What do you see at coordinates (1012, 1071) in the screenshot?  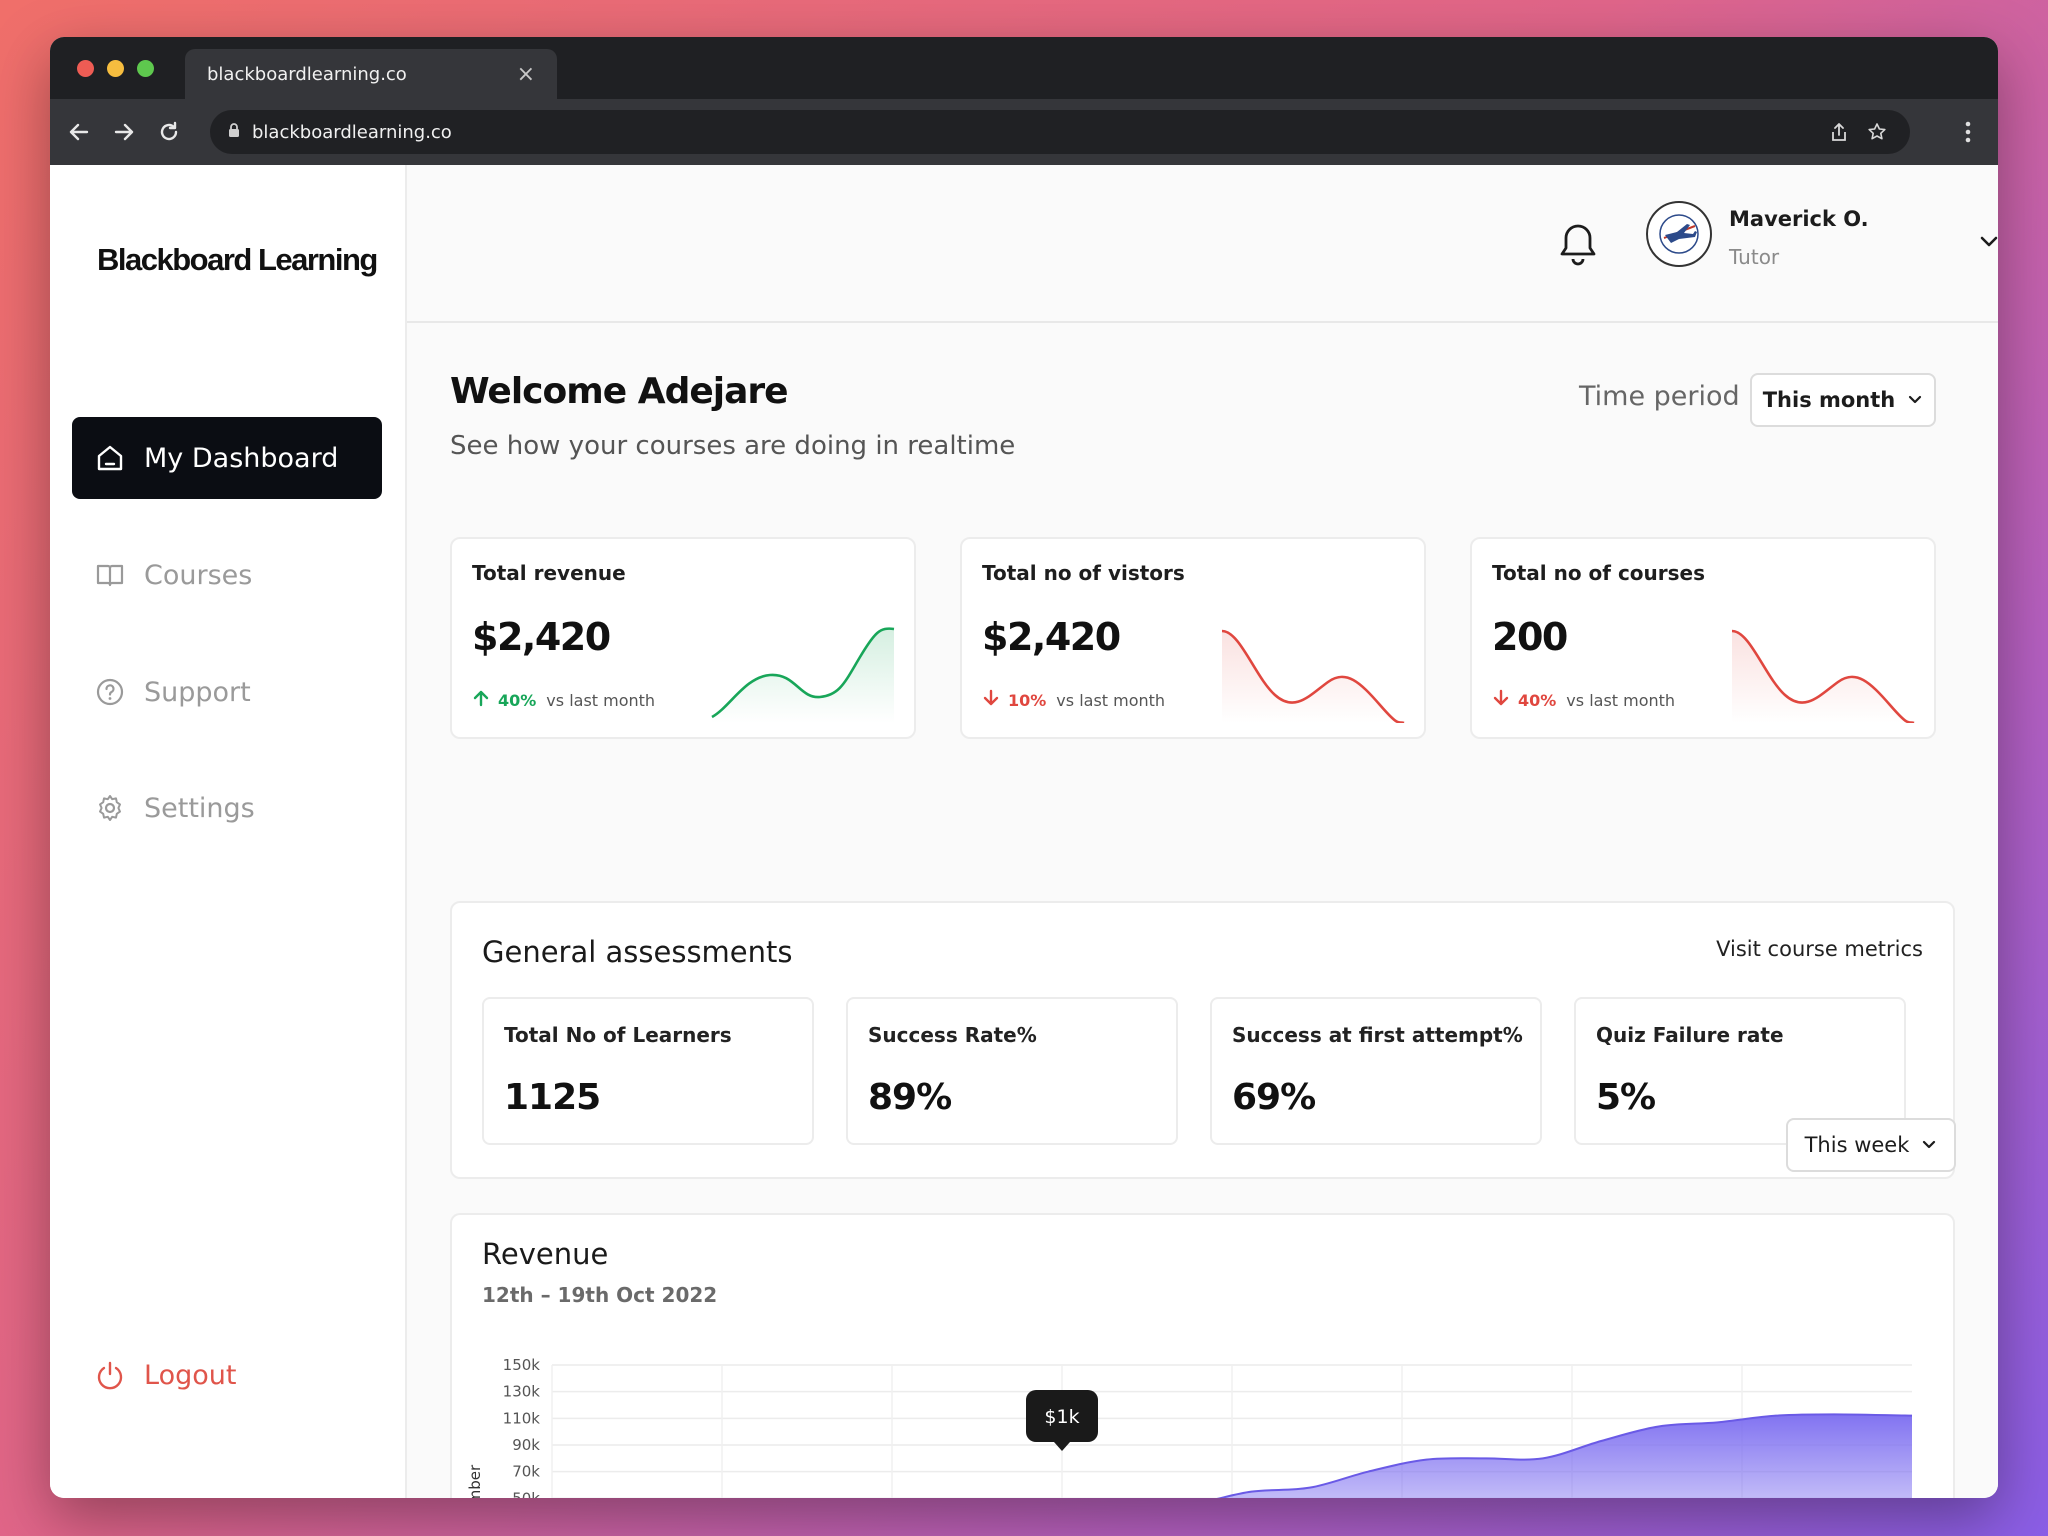 I see `metric-card: Success Rate% 89%` at bounding box center [1012, 1071].